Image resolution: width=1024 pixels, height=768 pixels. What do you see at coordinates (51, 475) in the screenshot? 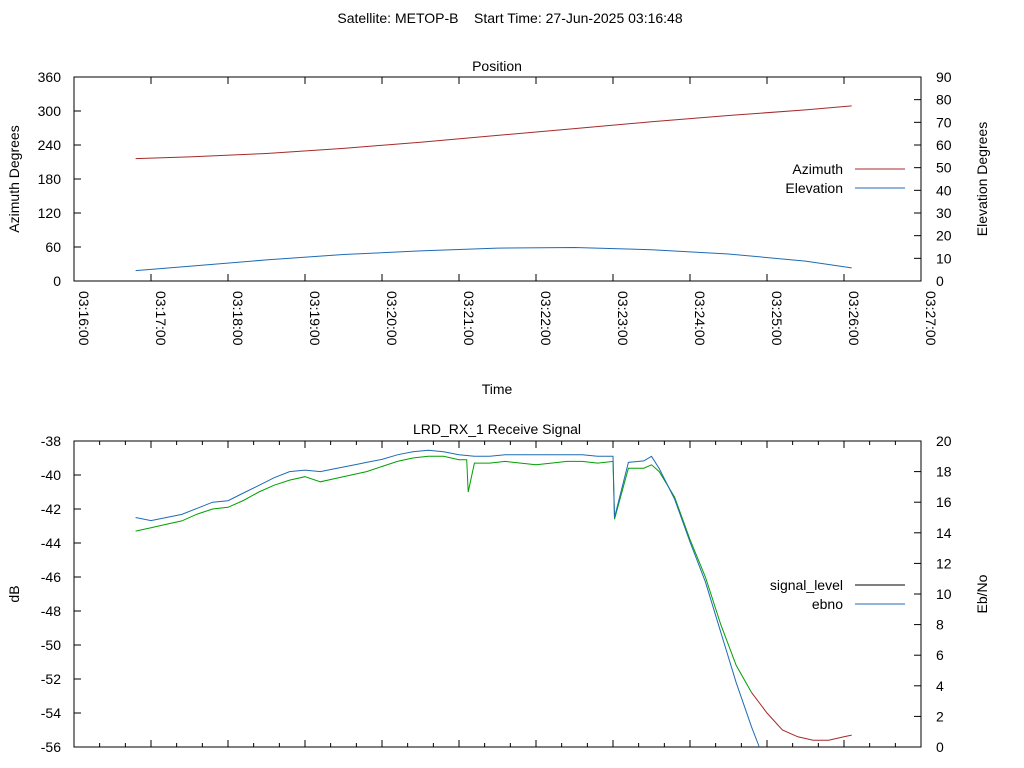
I see `y-tick-label: -40` at bounding box center [51, 475].